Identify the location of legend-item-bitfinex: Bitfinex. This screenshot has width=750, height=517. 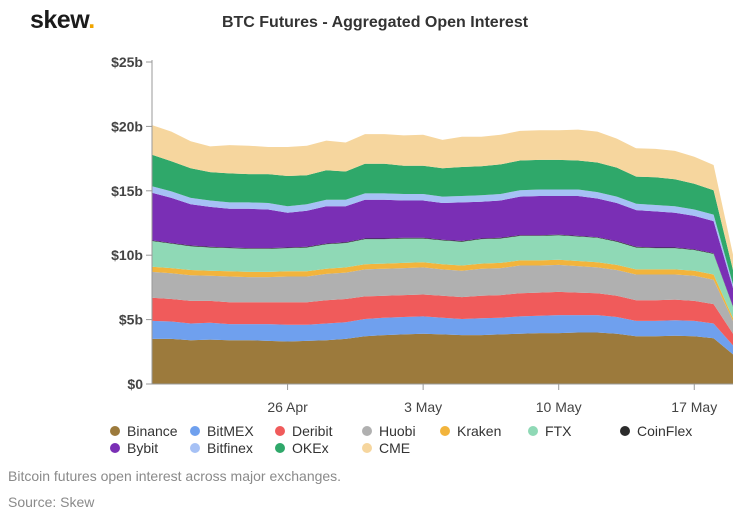
(221, 448).